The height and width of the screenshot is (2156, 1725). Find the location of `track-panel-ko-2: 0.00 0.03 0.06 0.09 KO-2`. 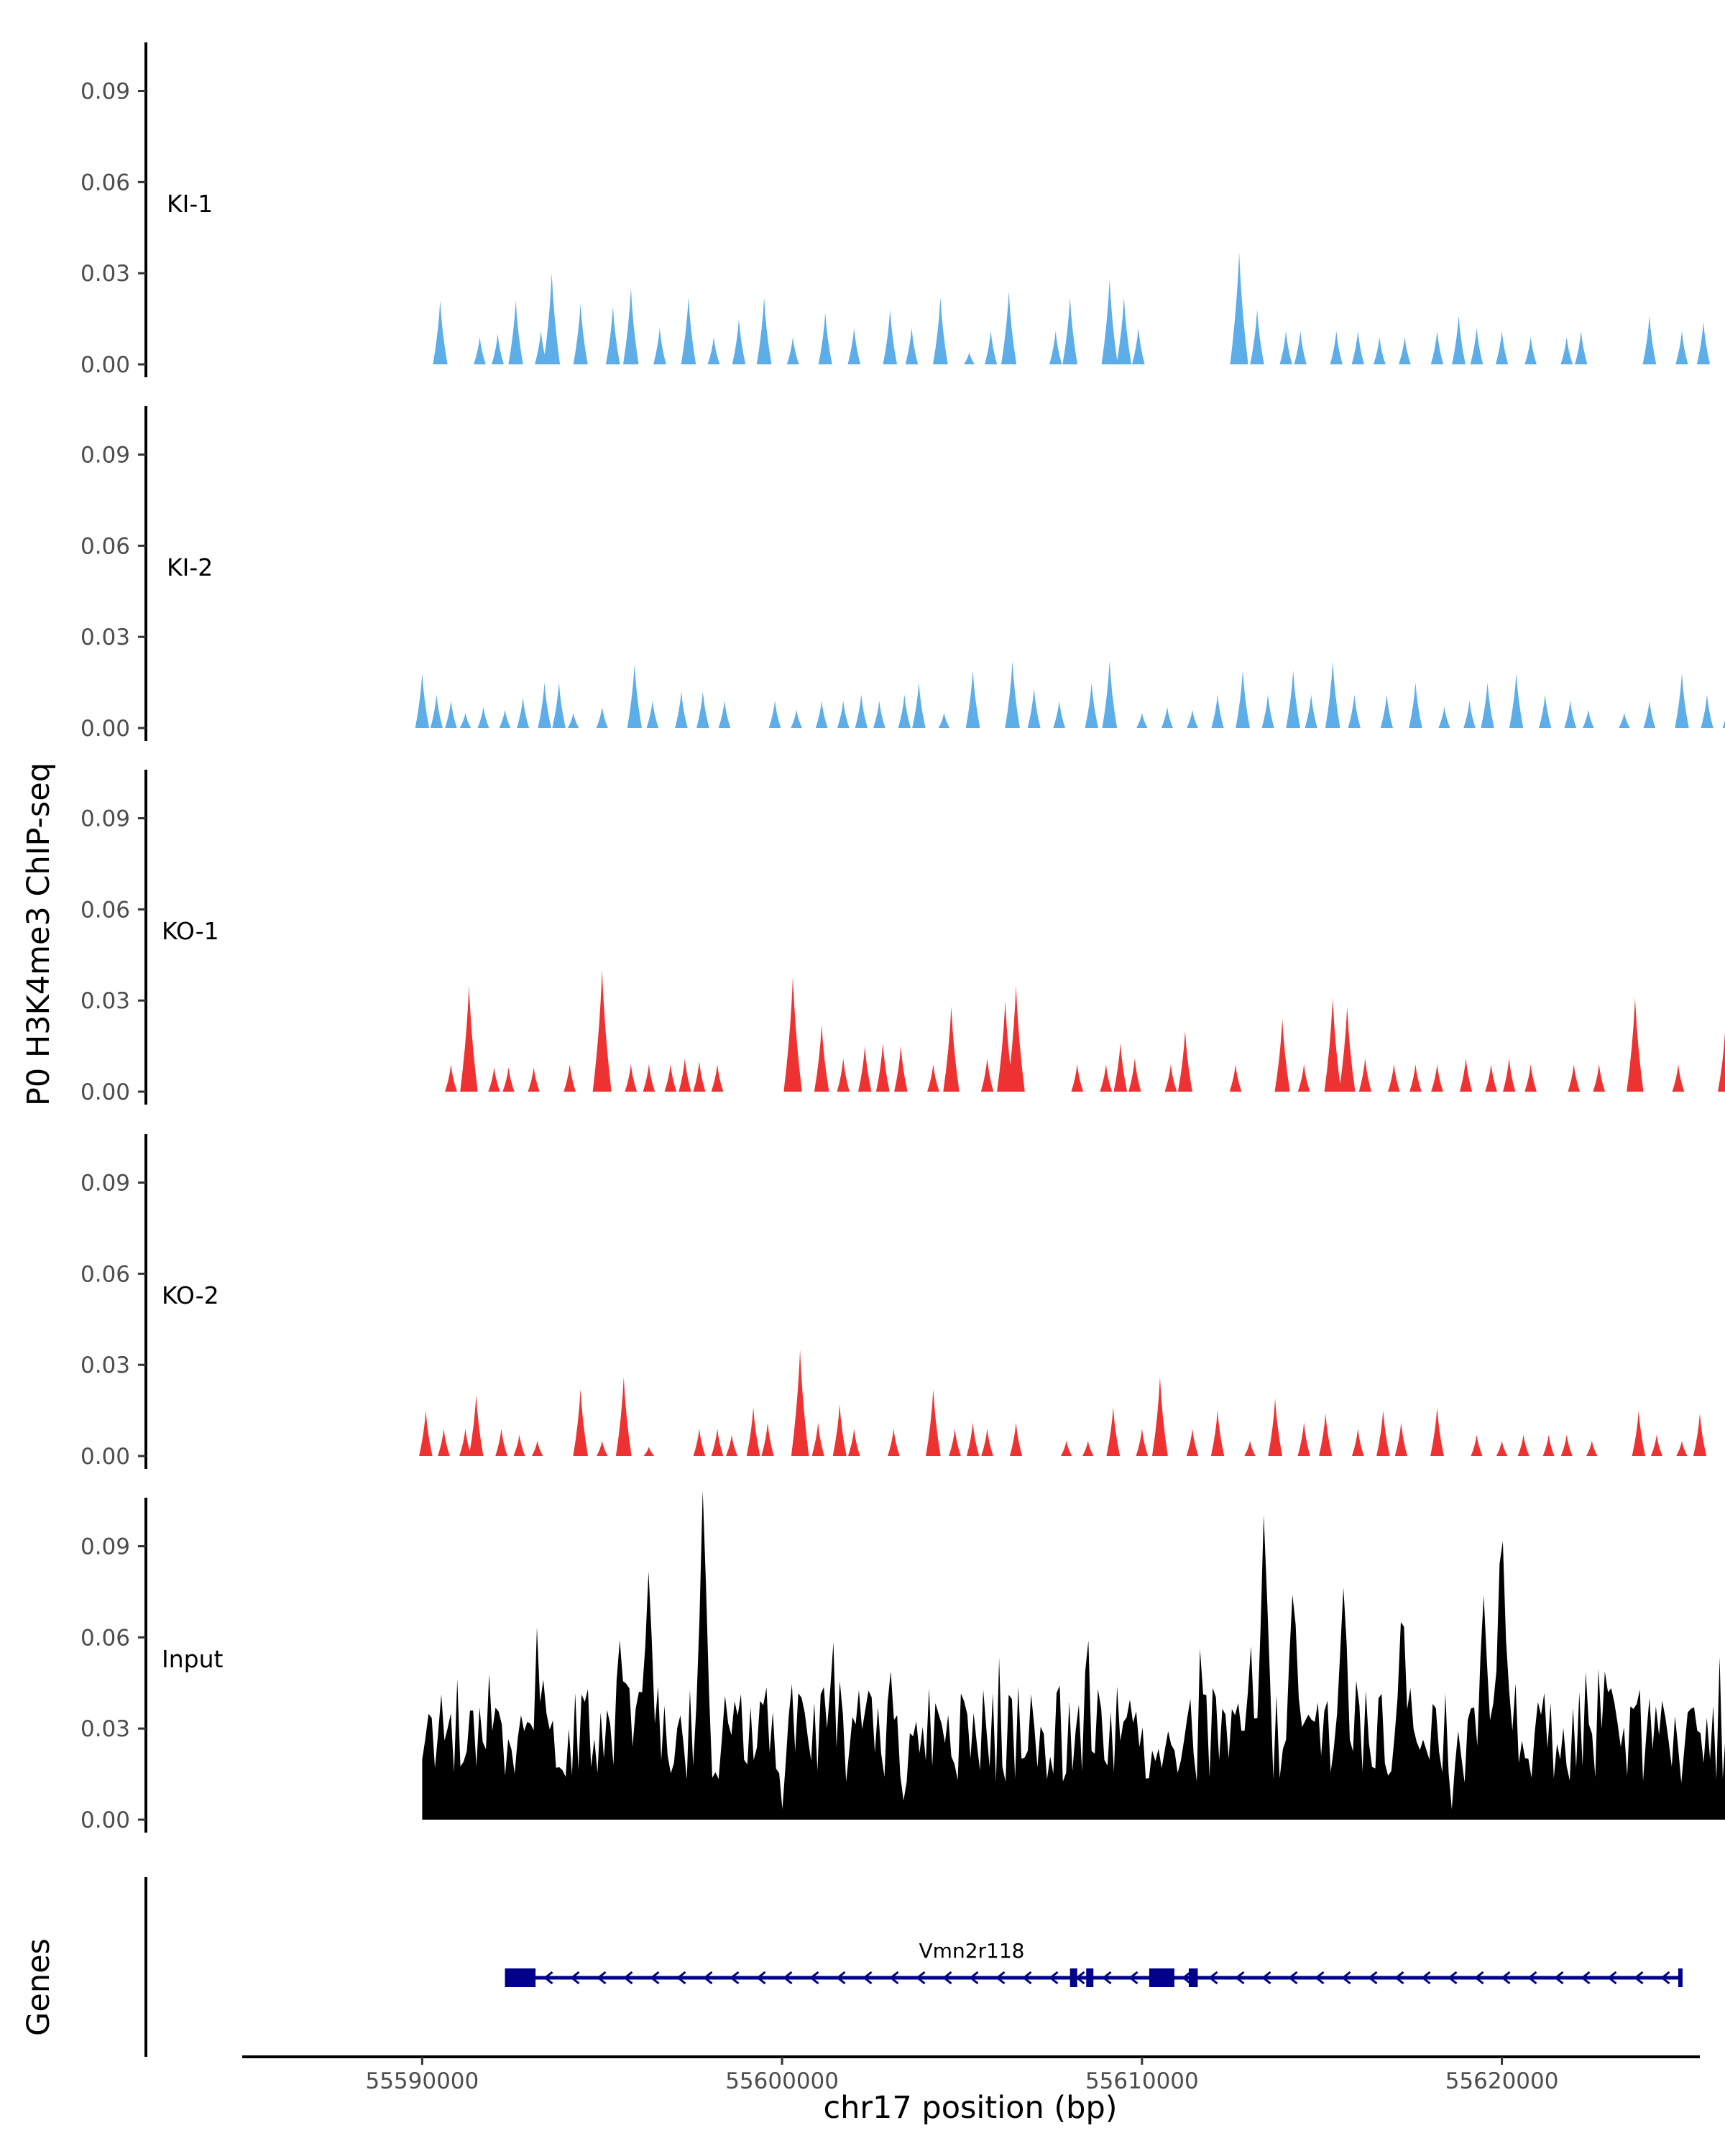

track-panel-ko-2: 0.00 0.03 0.06 0.09 KO-2 is located at coordinates (893, 1302).